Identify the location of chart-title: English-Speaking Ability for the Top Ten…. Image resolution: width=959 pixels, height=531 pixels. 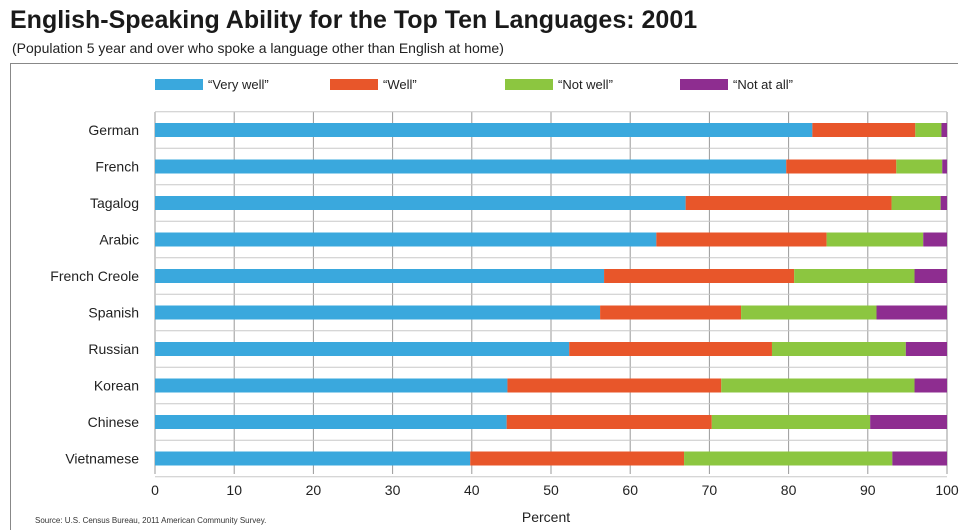
(354, 20).